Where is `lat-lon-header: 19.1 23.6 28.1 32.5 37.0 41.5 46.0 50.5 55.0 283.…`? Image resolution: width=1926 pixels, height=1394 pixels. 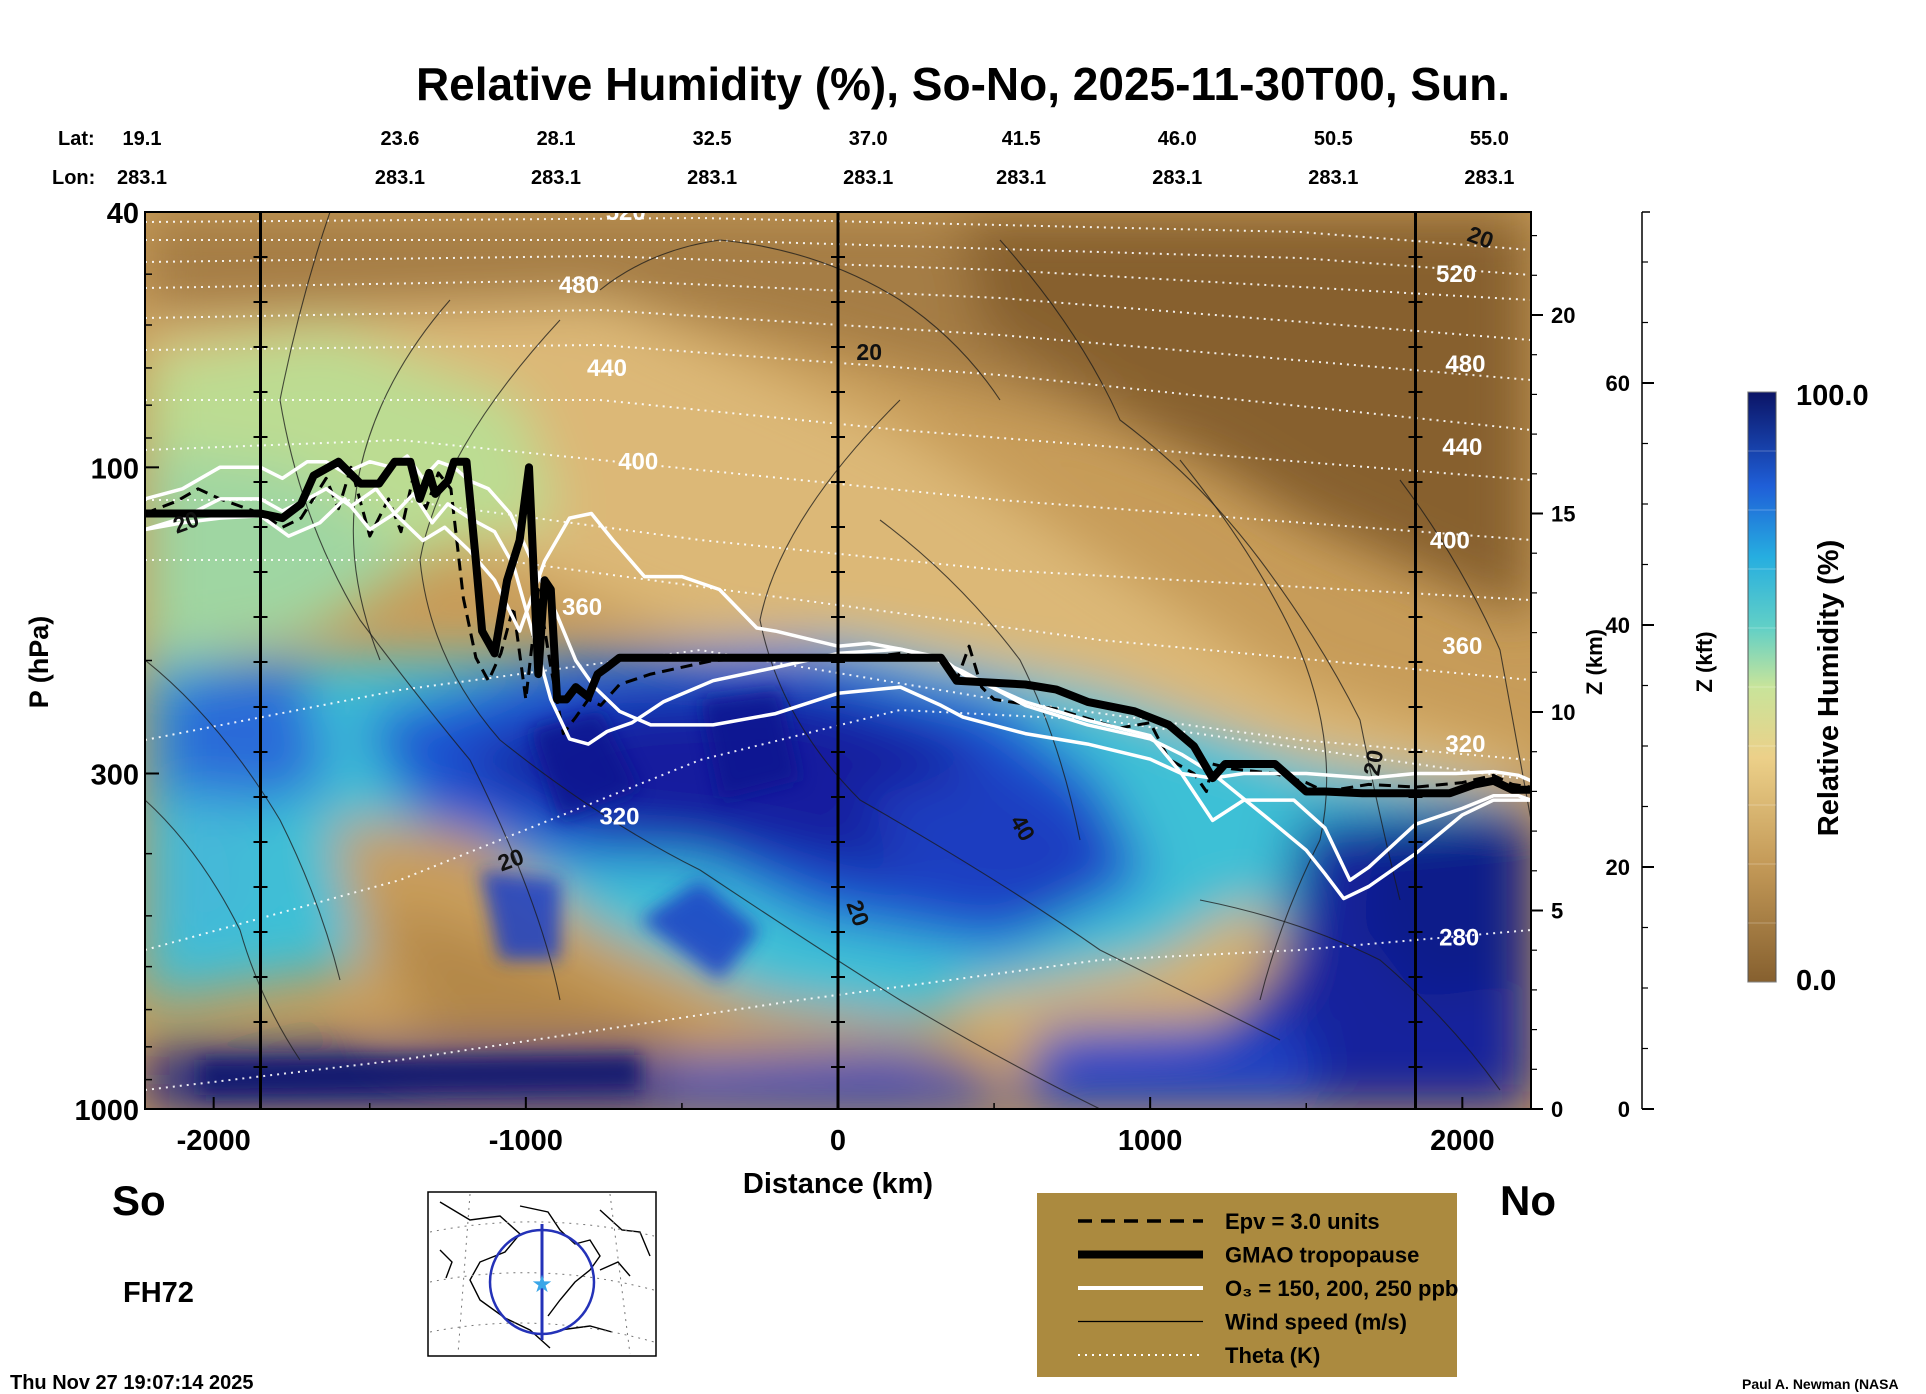 lat-lon-header: 19.1 23.6 28.1 32.5 37.0 41.5 46.0 50.5 55.0 283.… is located at coordinates (815, 158).